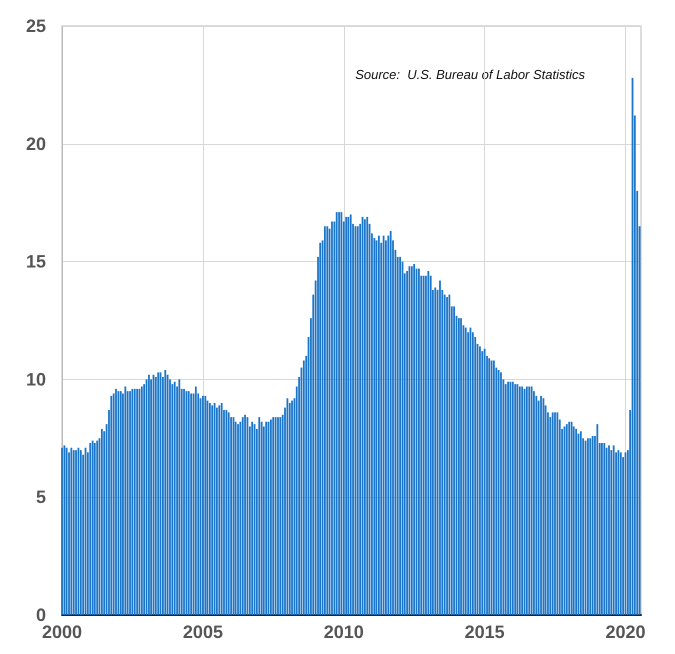 The image size is (675, 654). Describe the element at coordinates (36, 26) in the screenshot. I see `y-tick-label: 25` at that location.